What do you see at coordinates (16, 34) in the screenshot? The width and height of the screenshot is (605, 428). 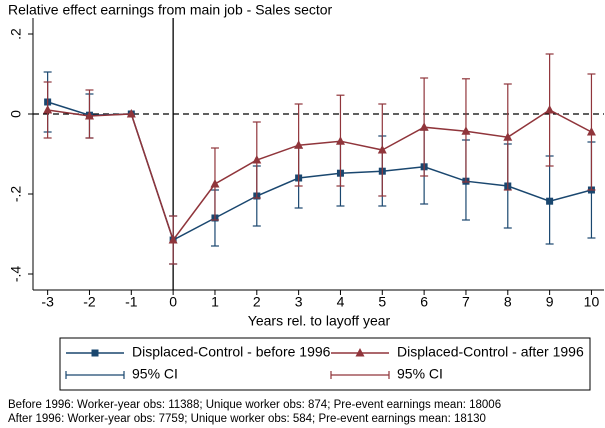 I see `y-tick-label: .2` at bounding box center [16, 34].